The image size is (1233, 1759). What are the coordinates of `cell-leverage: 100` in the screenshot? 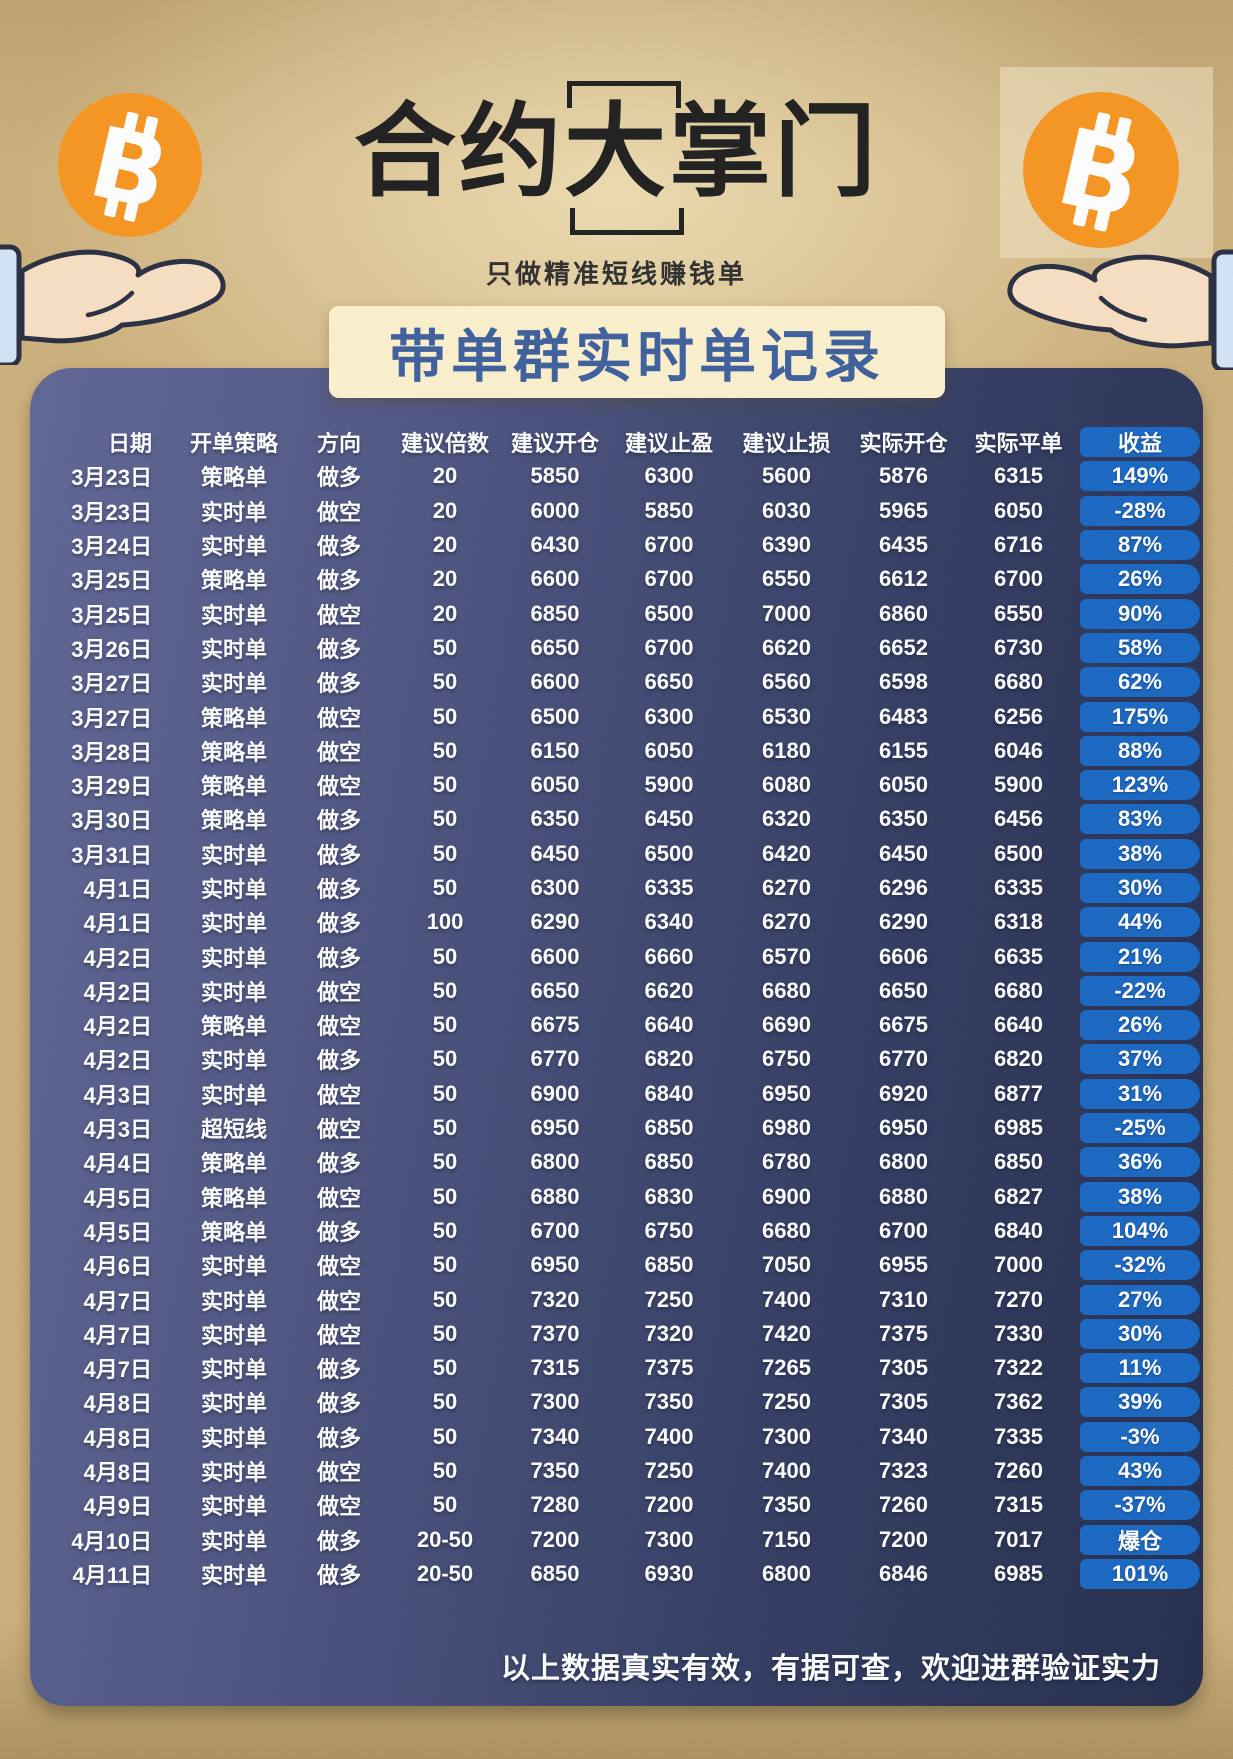 It's located at (445, 922).